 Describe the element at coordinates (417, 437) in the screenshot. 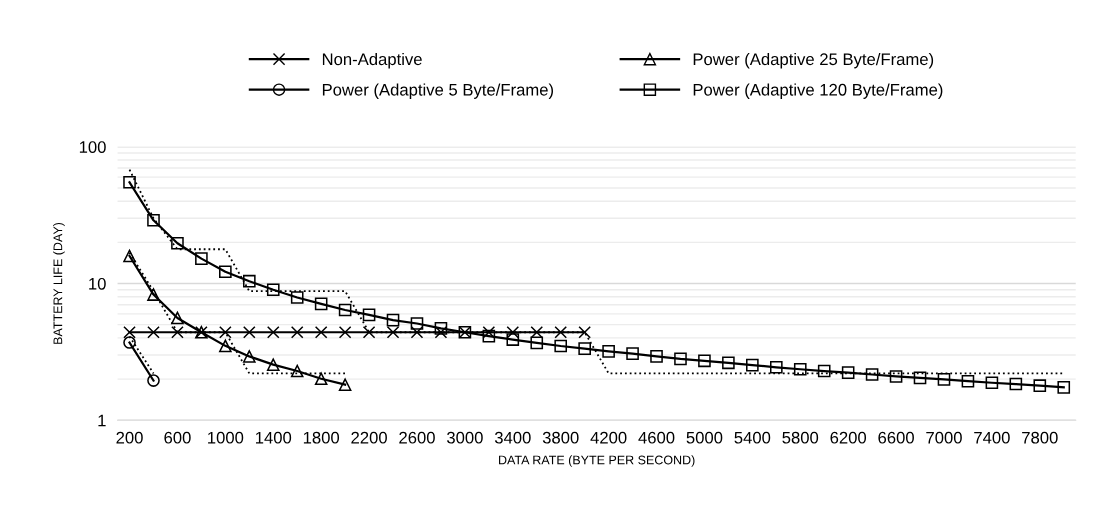

I see `x-tick-label: 2600` at that location.